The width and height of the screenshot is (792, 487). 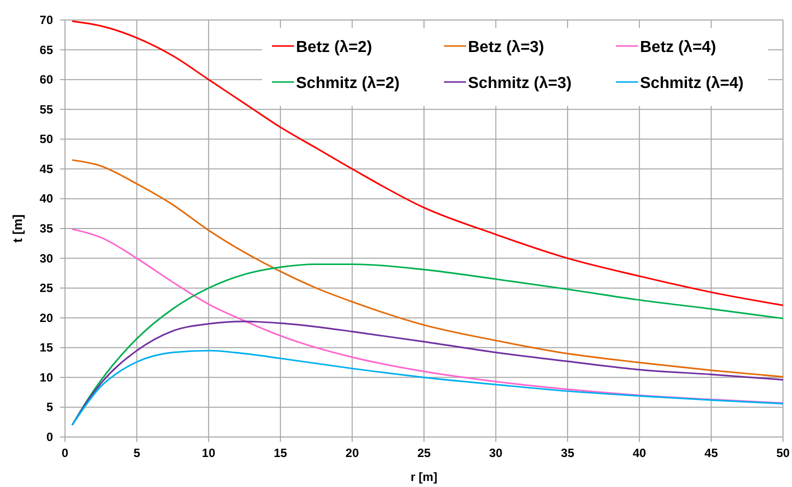 What do you see at coordinates (17, 228) in the screenshot?
I see `y-axis-title: t [m]` at bounding box center [17, 228].